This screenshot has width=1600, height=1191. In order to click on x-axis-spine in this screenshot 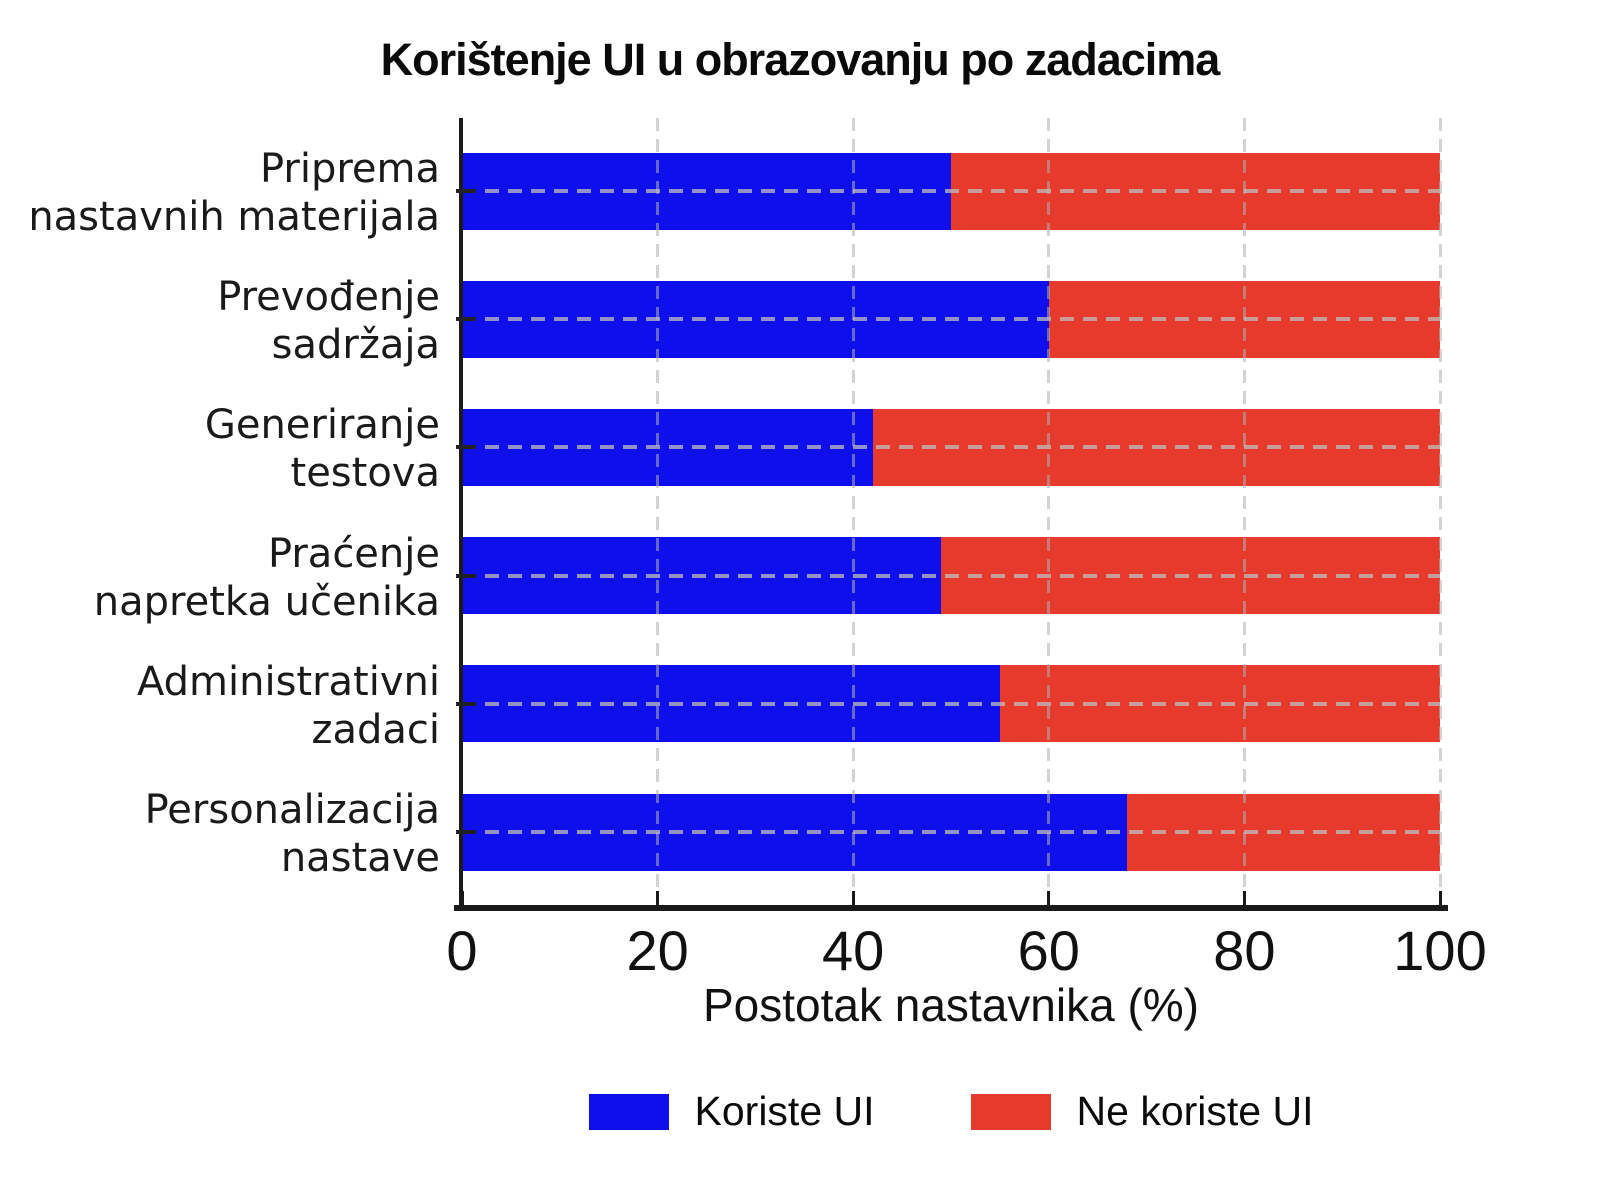, I will do `click(951, 908)`.